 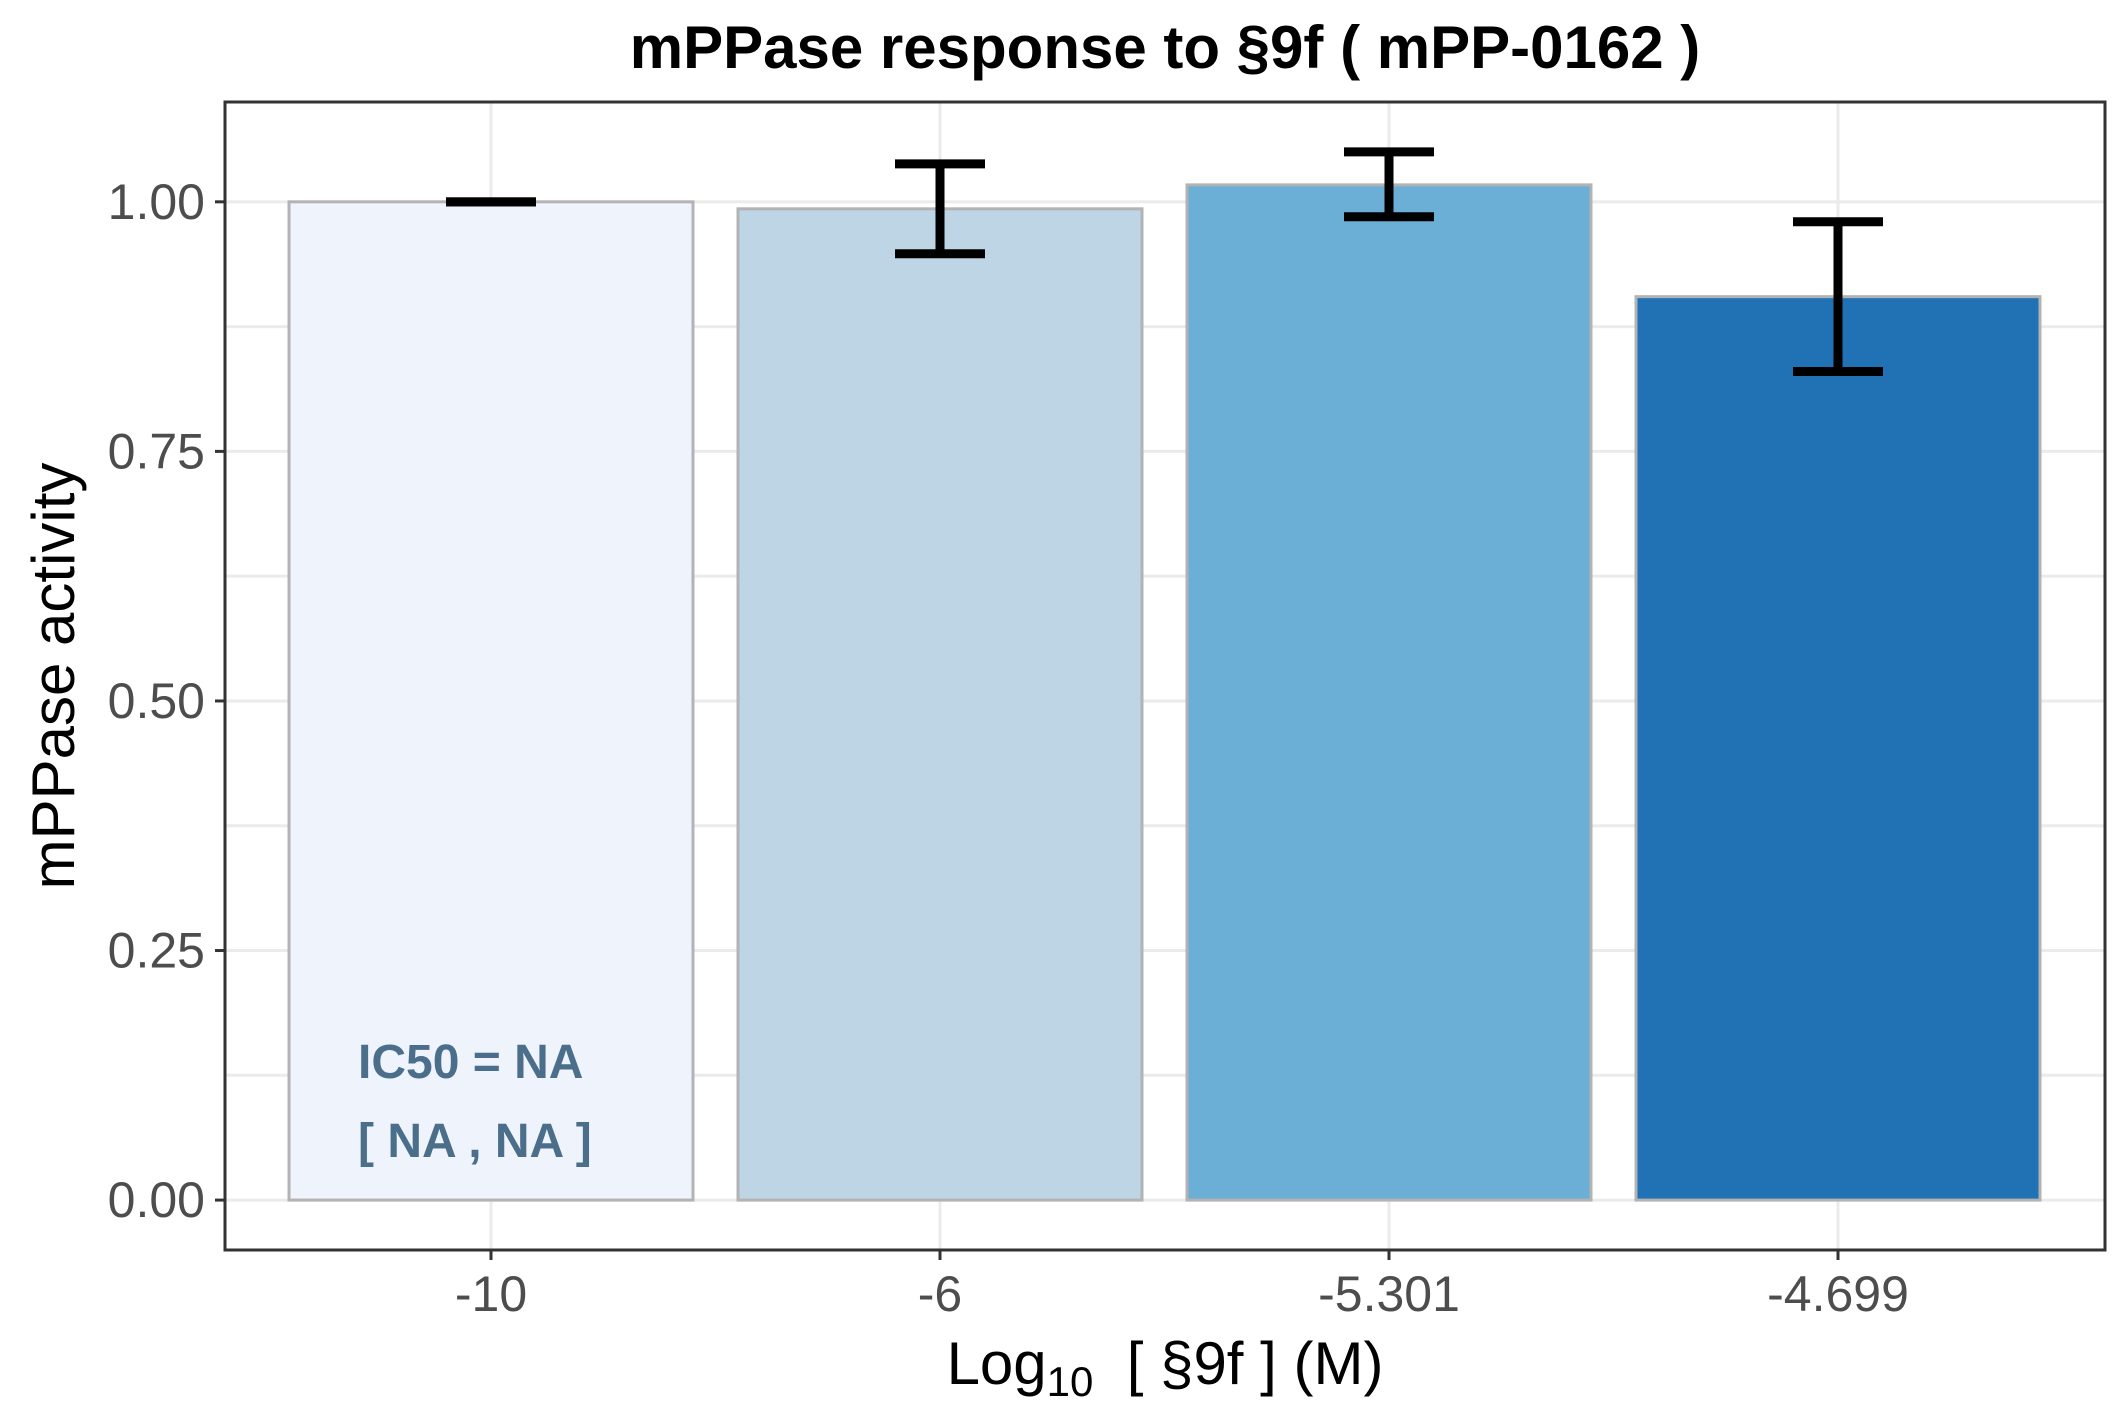 I want to click on x-tick-label: -4.699, so click(x=1838, y=1294).